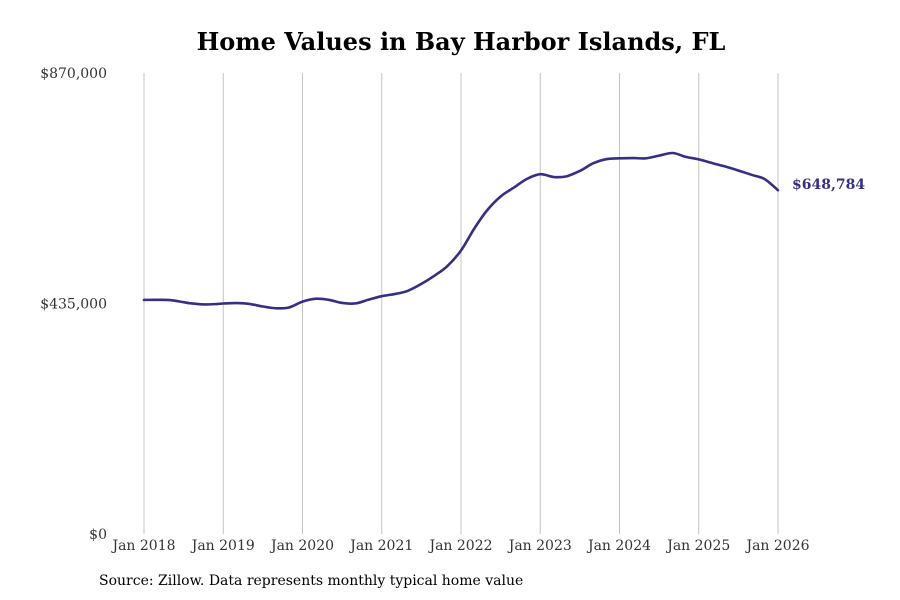  I want to click on x-tick-label: Jan 2022, so click(459, 546).